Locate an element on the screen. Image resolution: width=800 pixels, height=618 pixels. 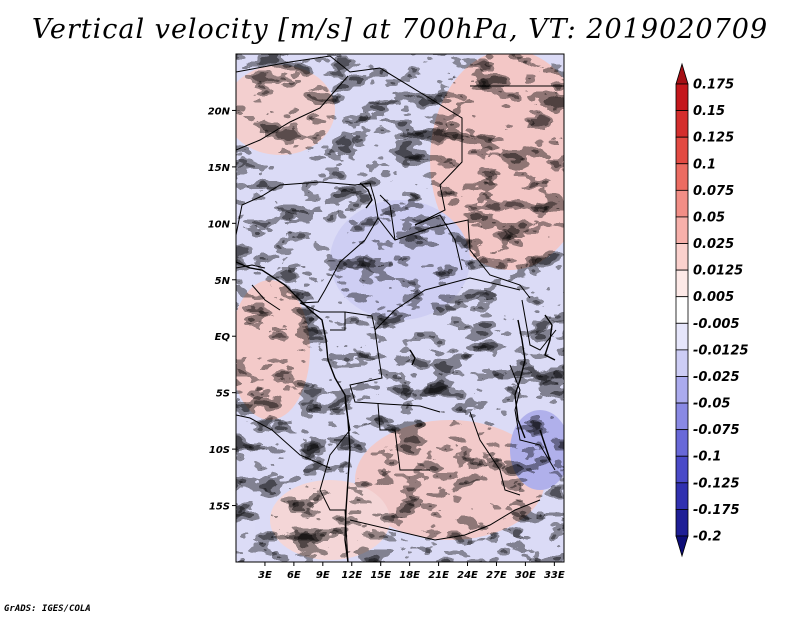
colorbar-label: 0.125 is located at coordinates (713, 138).